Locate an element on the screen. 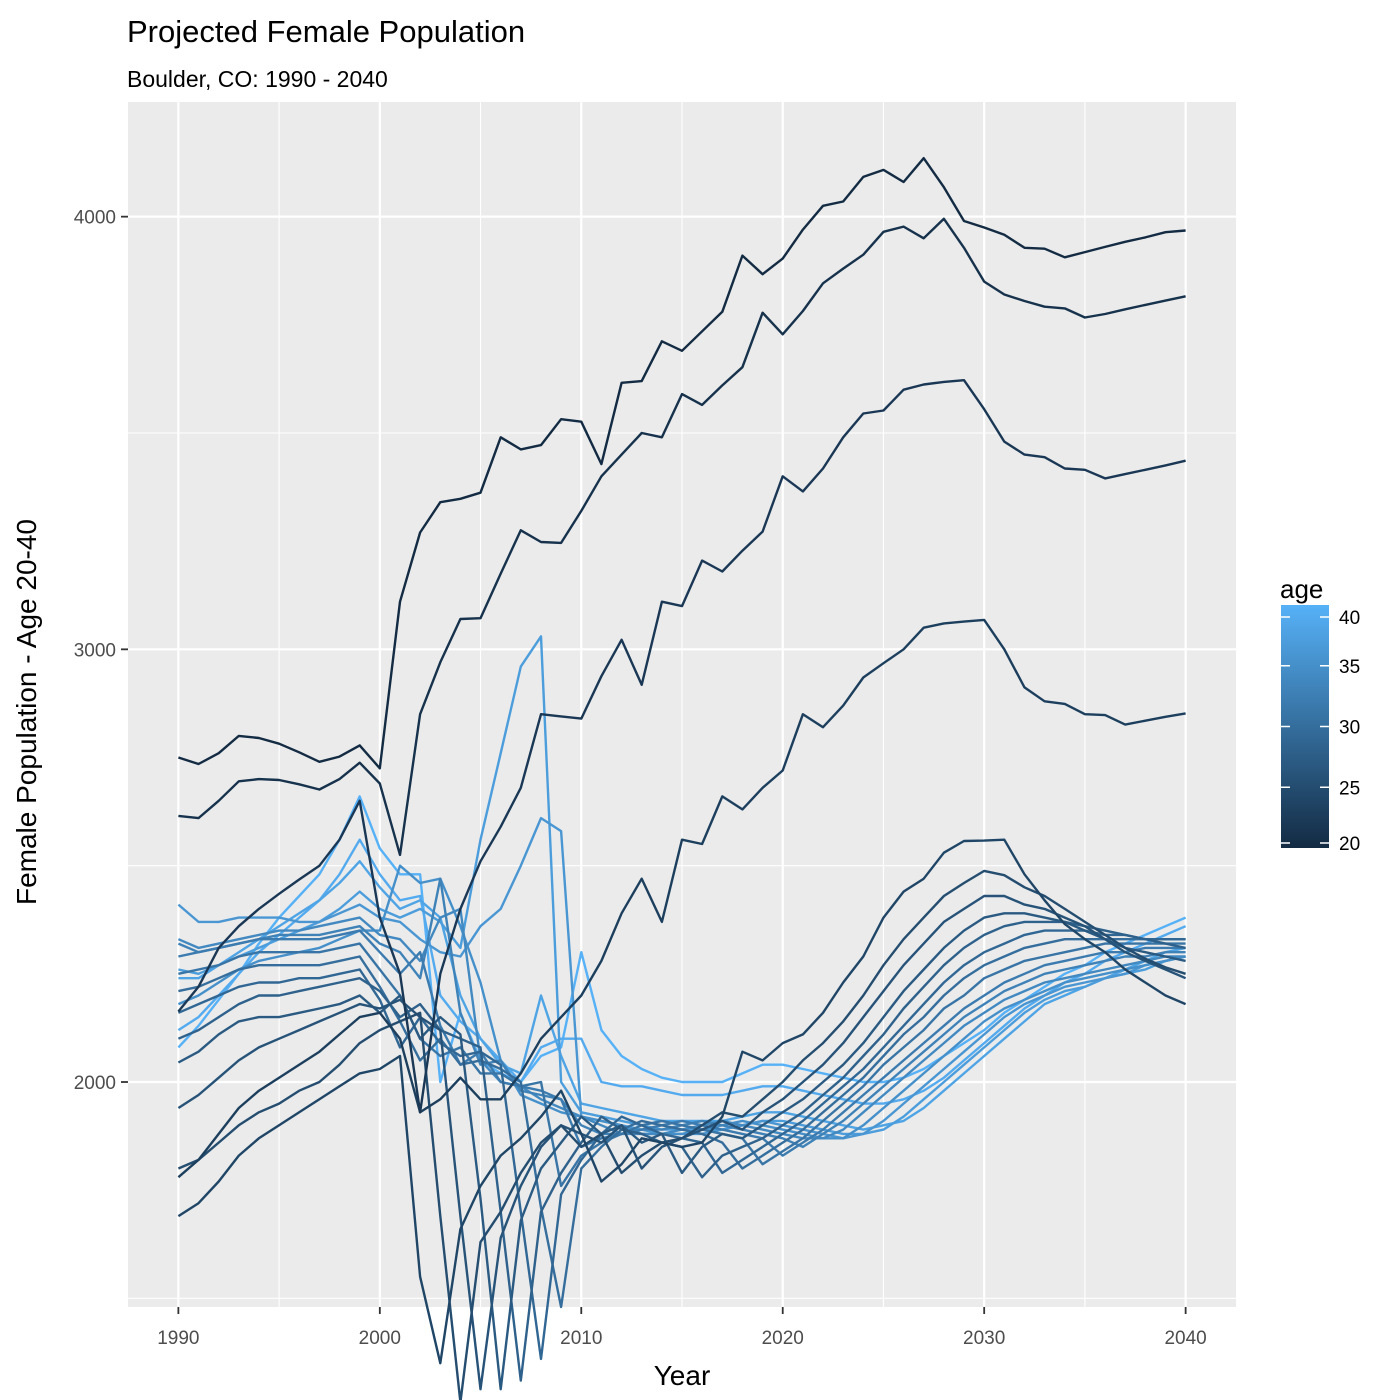 The width and height of the screenshot is (1400, 1400). y-tick-label: 2000 is located at coordinates (95, 1083).